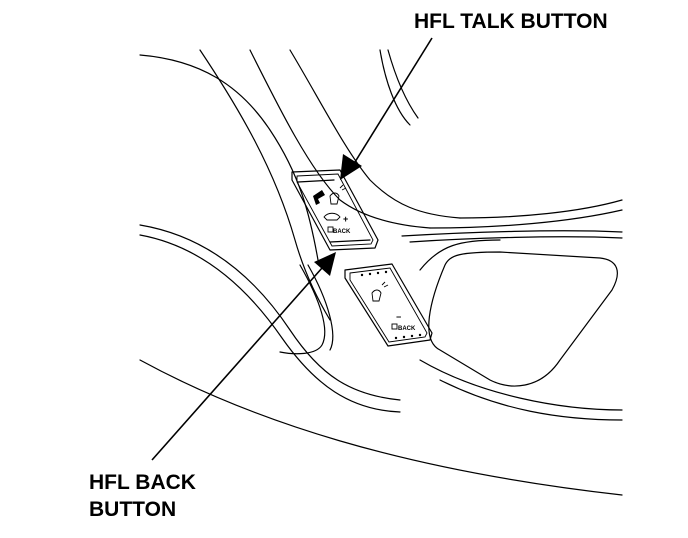  Describe the element at coordinates (386, 108) in the screenshot. I see `talk-button-leader` at that location.